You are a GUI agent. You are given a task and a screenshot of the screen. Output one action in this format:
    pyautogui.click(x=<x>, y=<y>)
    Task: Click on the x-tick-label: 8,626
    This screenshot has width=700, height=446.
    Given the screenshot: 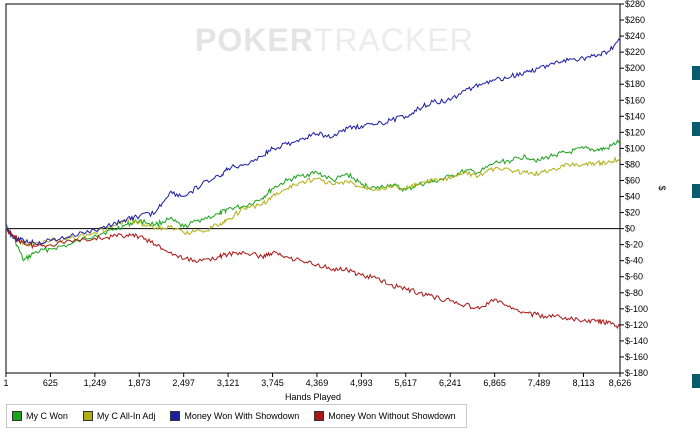 What is the action you would take?
    pyautogui.click(x=620, y=383)
    